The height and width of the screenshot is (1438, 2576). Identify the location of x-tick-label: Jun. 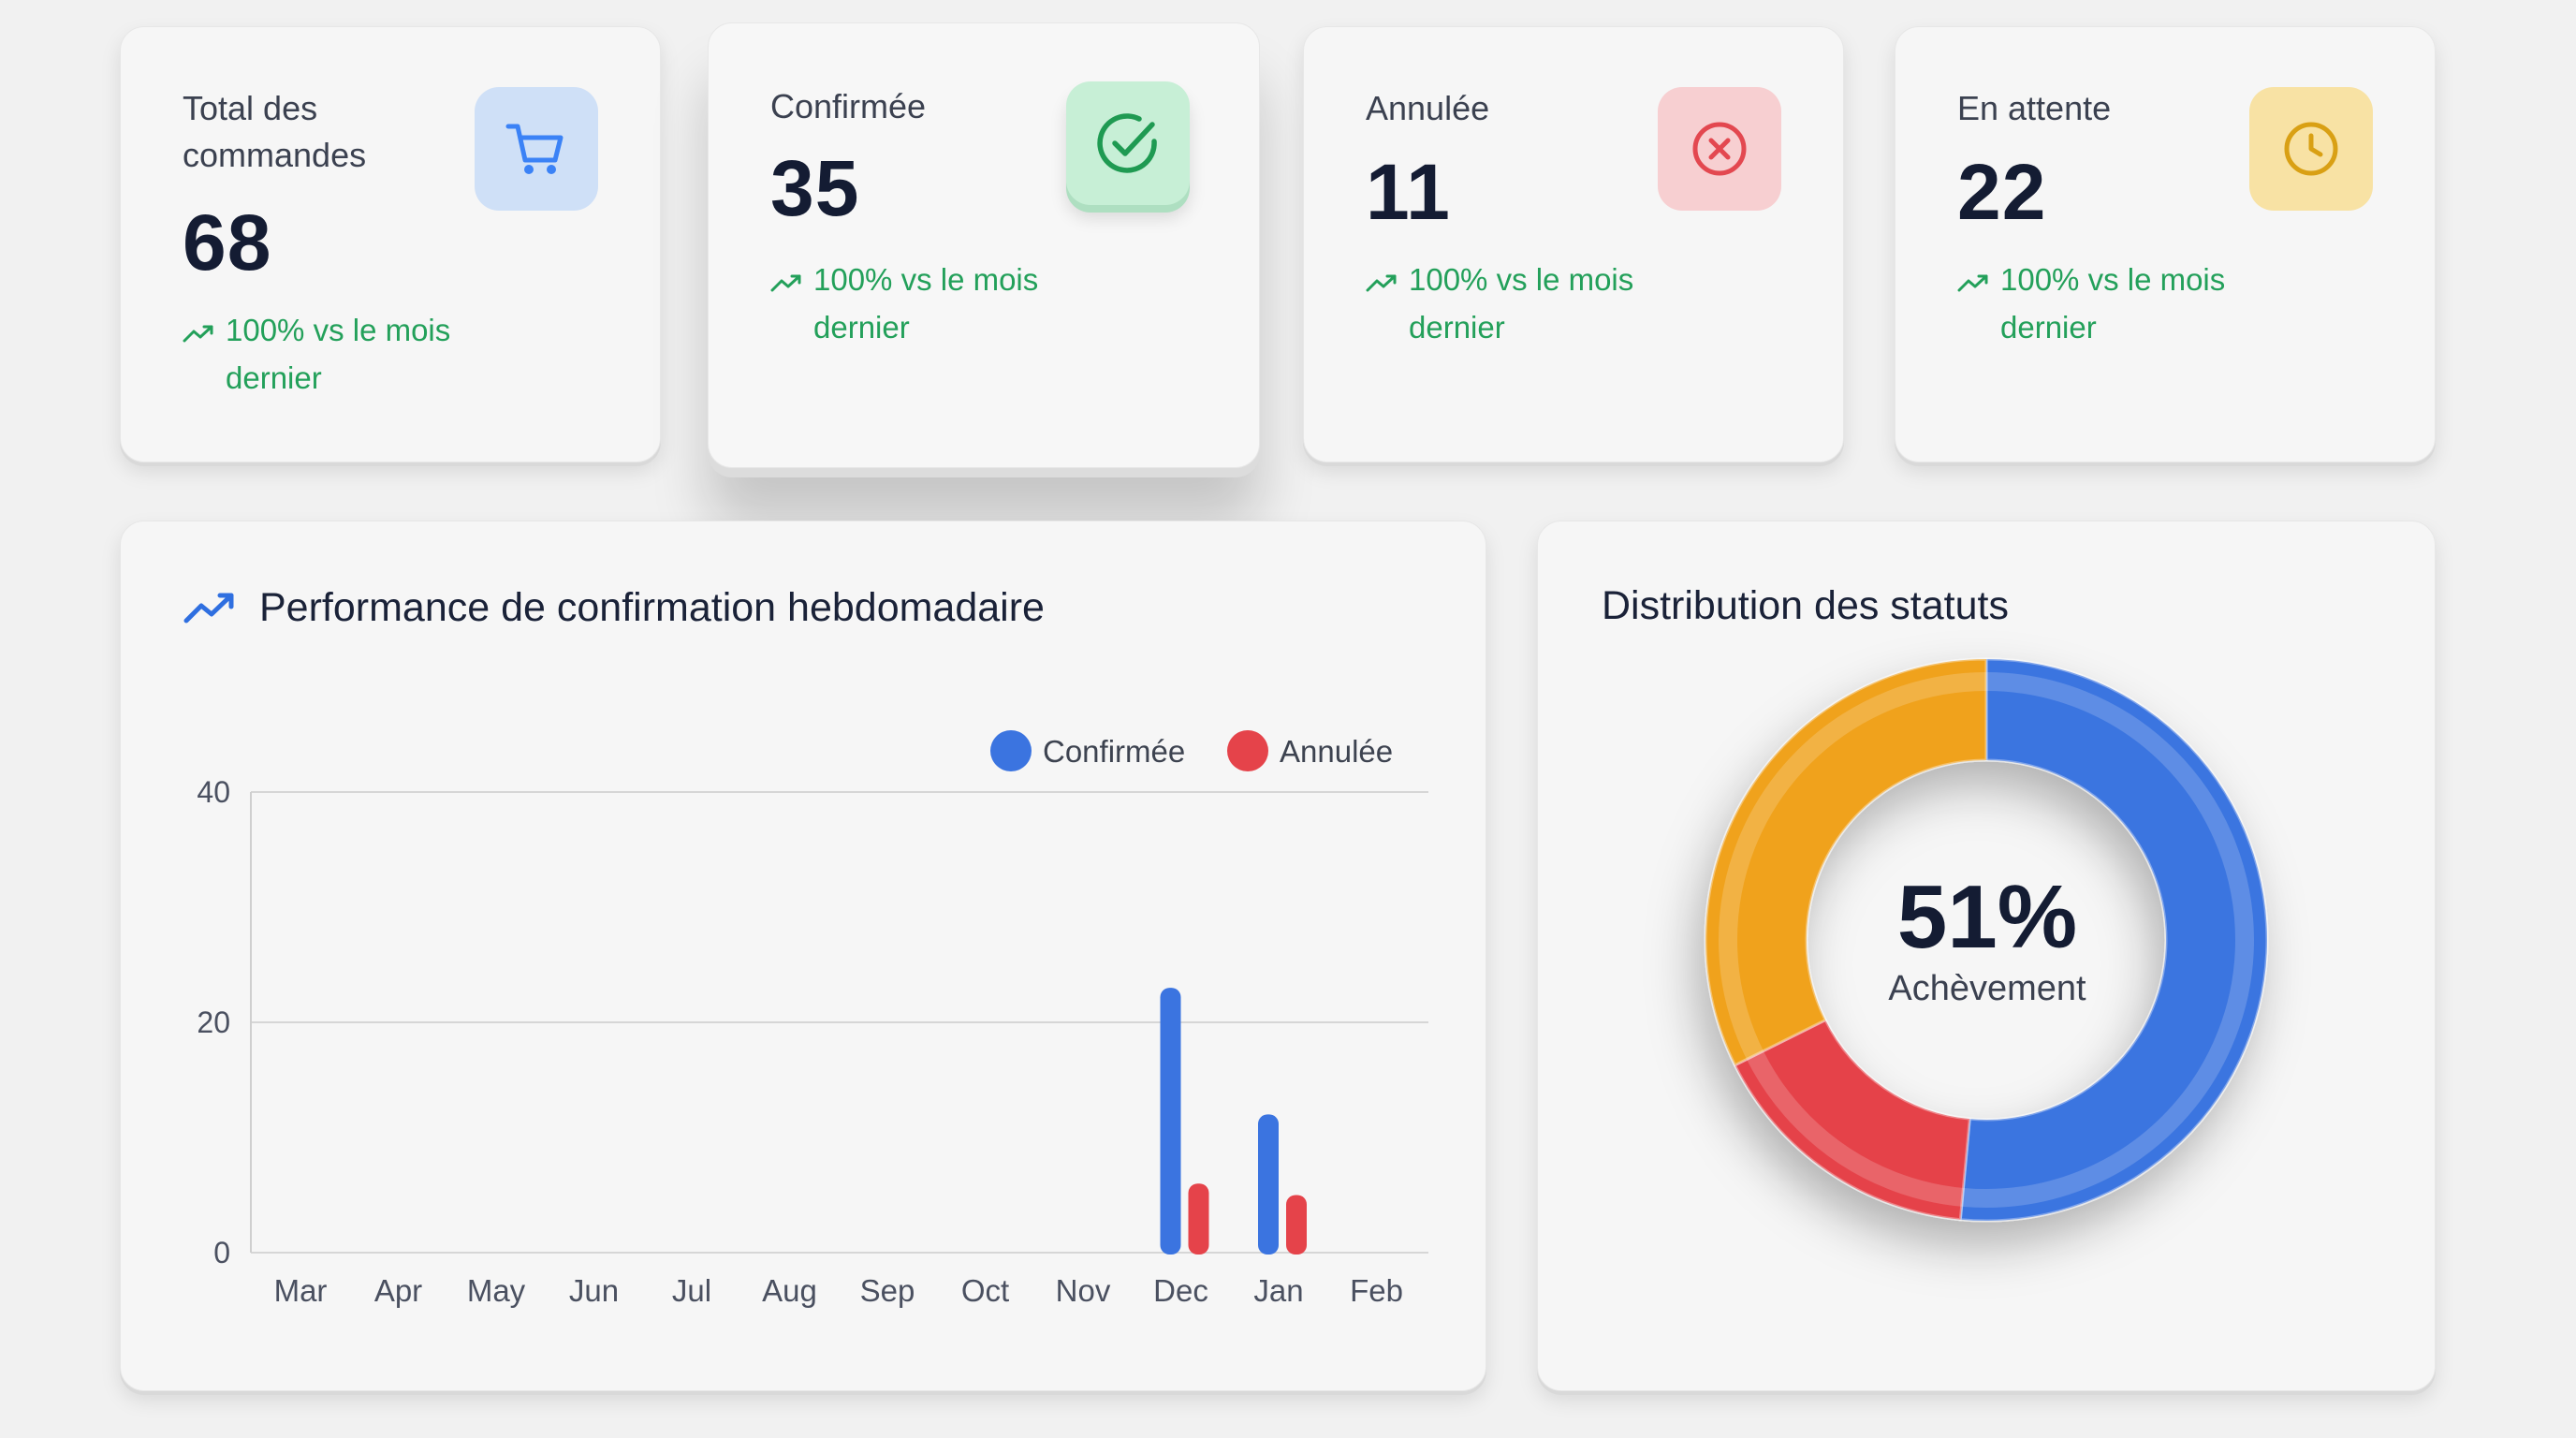
(594, 1290).